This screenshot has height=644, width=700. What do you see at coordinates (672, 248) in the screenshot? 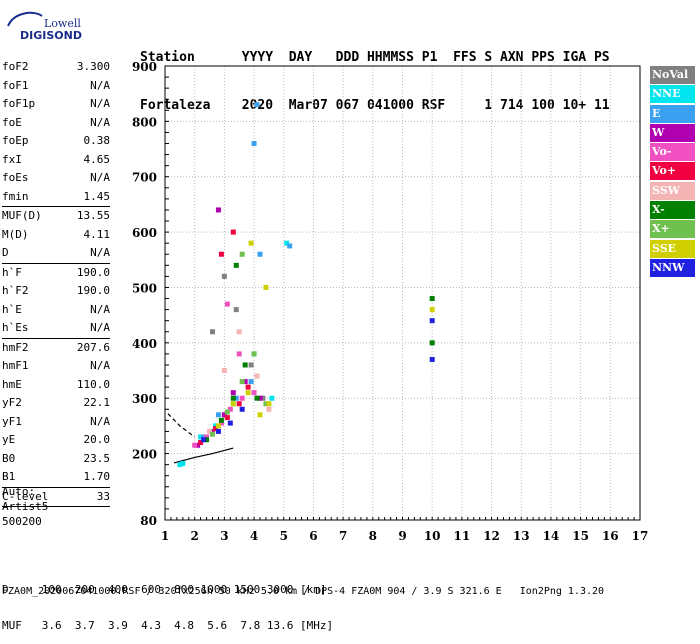
I see `legend-entry: SSE` at bounding box center [672, 248].